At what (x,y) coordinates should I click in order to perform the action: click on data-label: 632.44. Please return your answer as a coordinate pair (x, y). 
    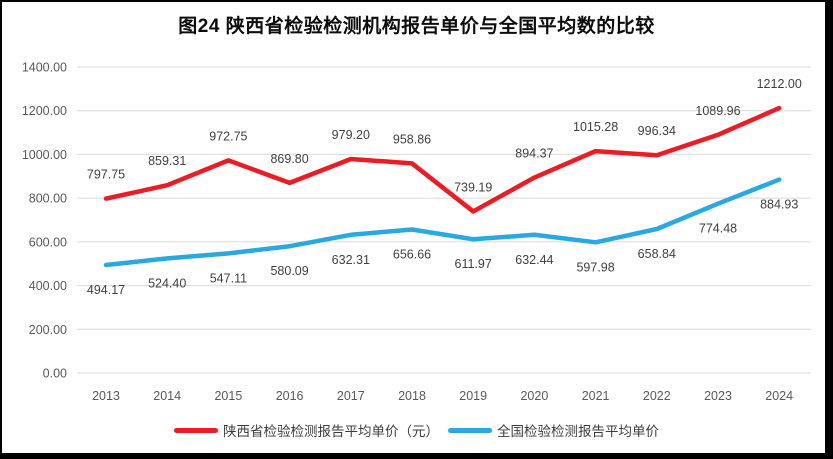
    Looking at the image, I should click on (534, 260).